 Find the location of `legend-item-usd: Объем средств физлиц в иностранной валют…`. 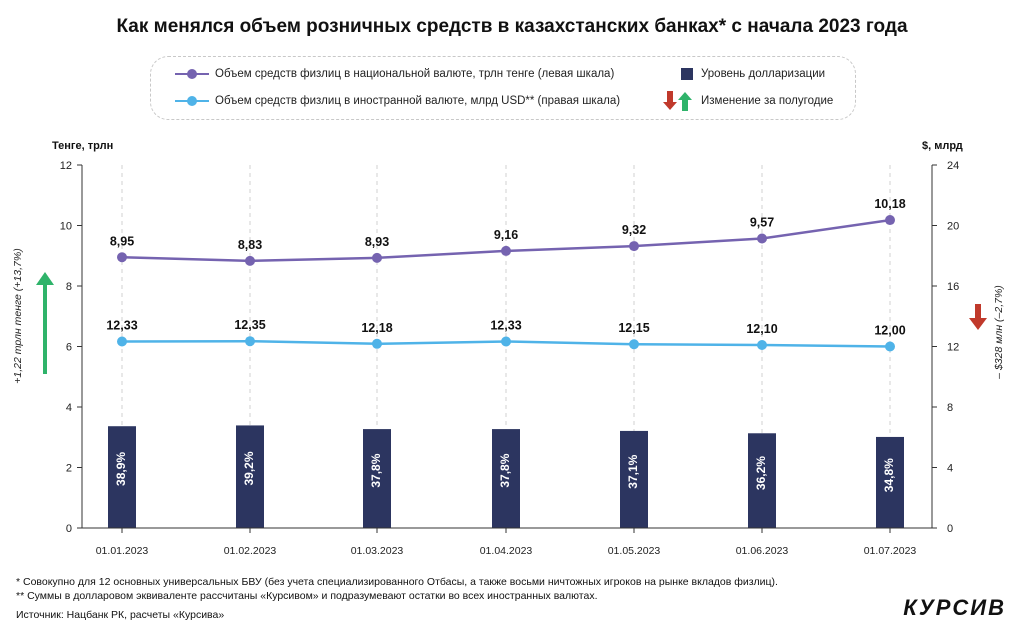

legend-item-usd: Объем средств физлиц в иностранной валют… is located at coordinates (397, 101).